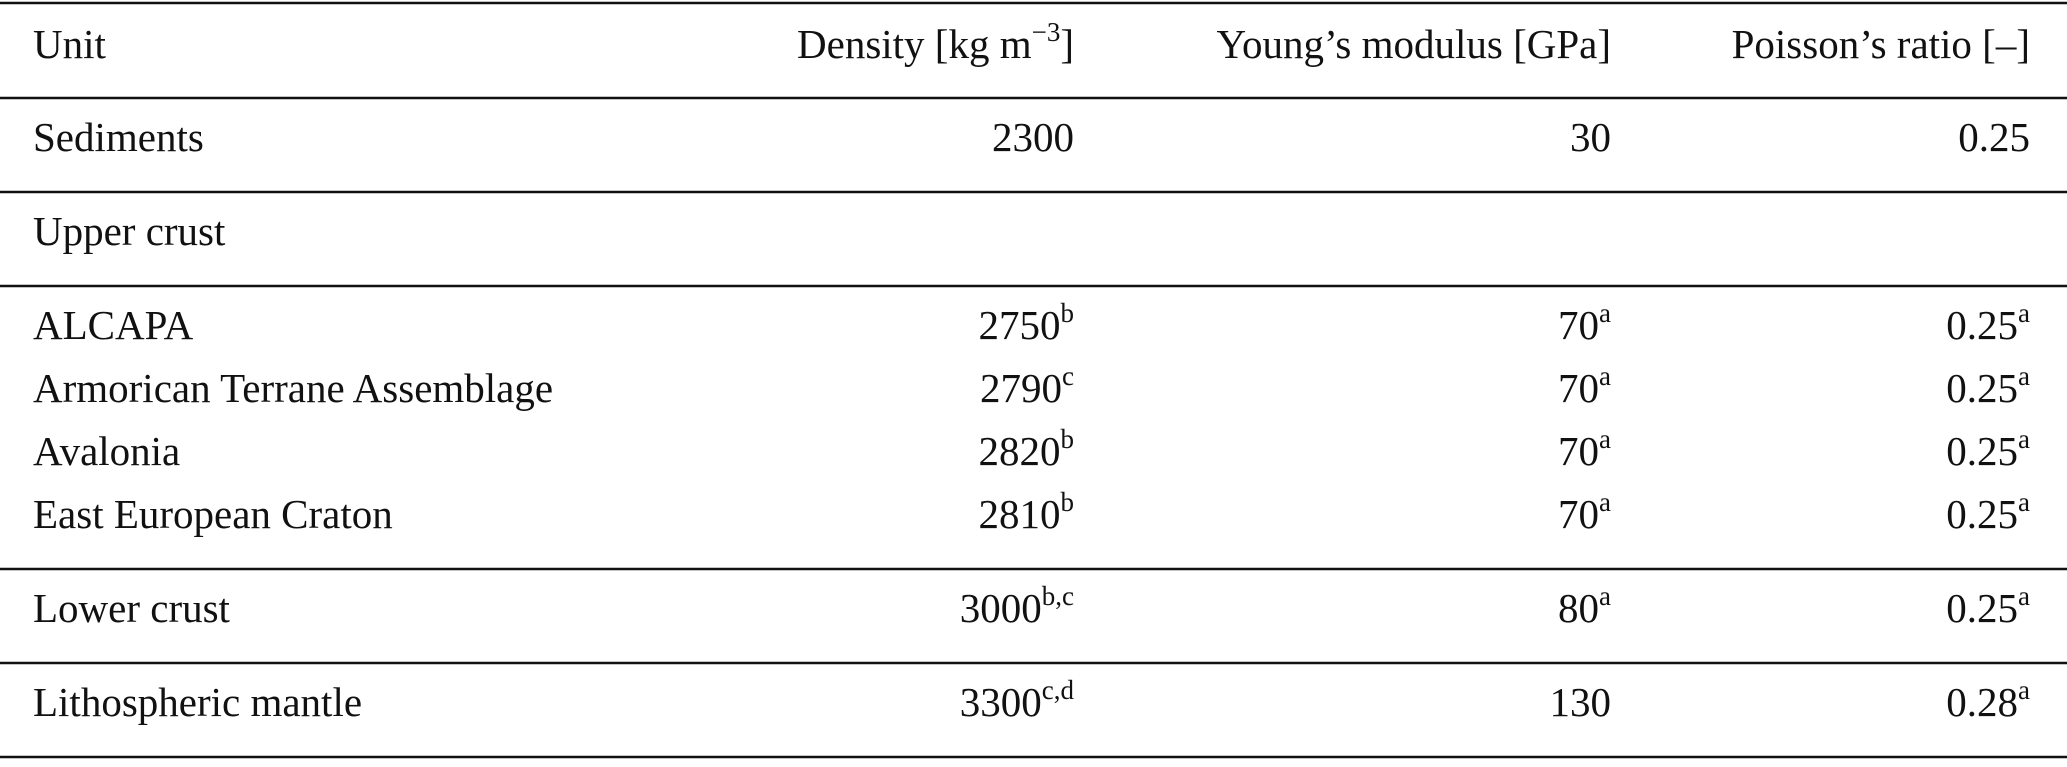  What do you see at coordinates (1068, 376) in the screenshot?
I see `superscript: c` at bounding box center [1068, 376].